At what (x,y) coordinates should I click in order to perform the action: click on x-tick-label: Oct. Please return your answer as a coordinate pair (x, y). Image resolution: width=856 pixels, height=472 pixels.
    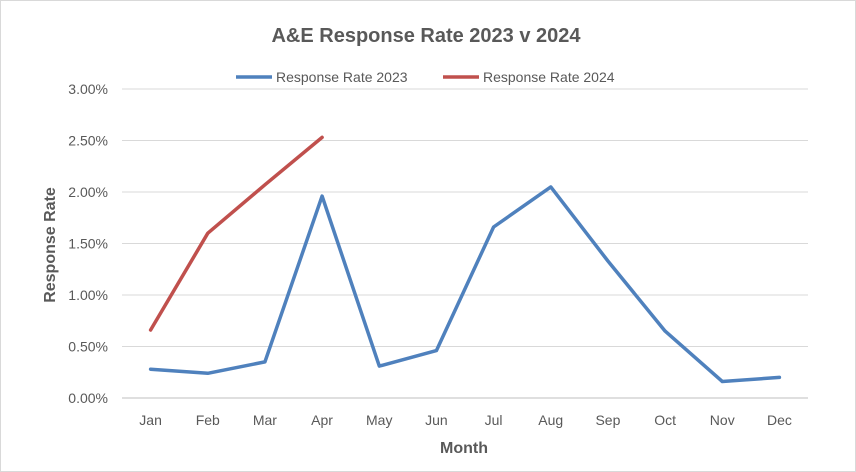
    Looking at the image, I should click on (665, 420).